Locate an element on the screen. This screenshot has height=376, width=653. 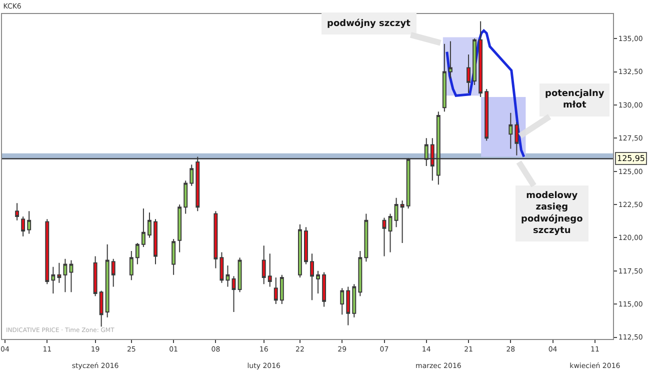
ref-line-label: 125,95 is located at coordinates (631, 158).